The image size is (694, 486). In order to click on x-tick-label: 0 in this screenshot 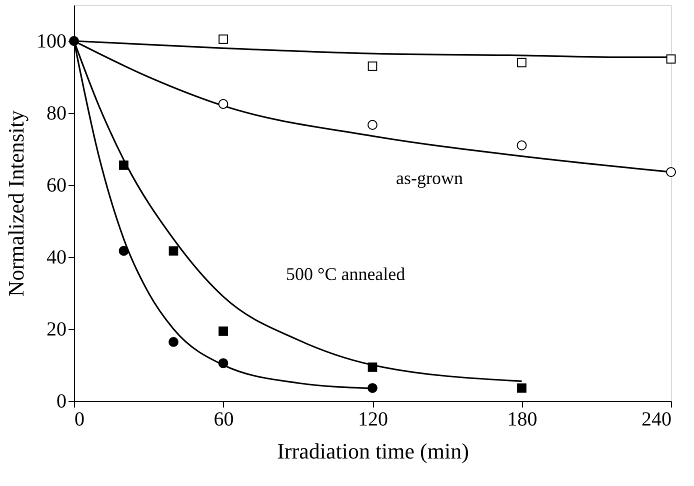, I will do `click(79, 419)`.